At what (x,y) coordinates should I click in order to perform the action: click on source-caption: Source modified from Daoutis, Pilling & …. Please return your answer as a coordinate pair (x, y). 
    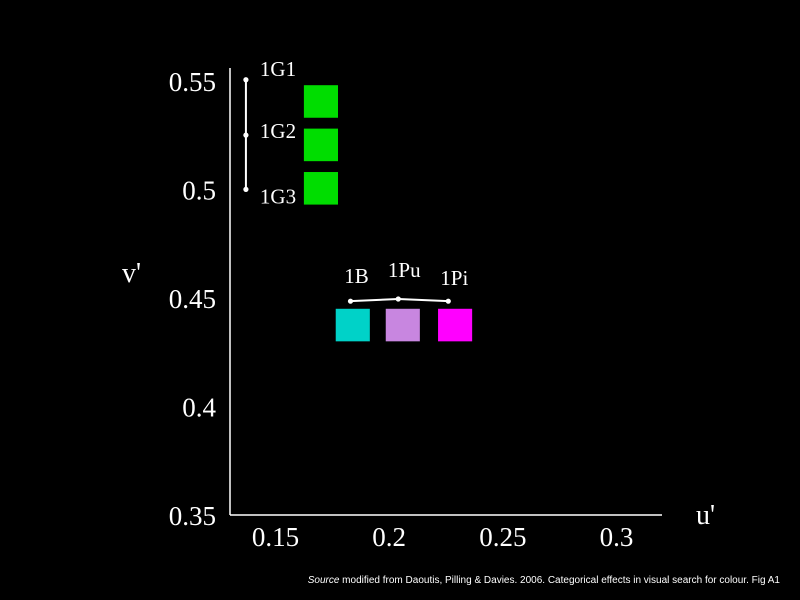
    Looking at the image, I should click on (544, 580).